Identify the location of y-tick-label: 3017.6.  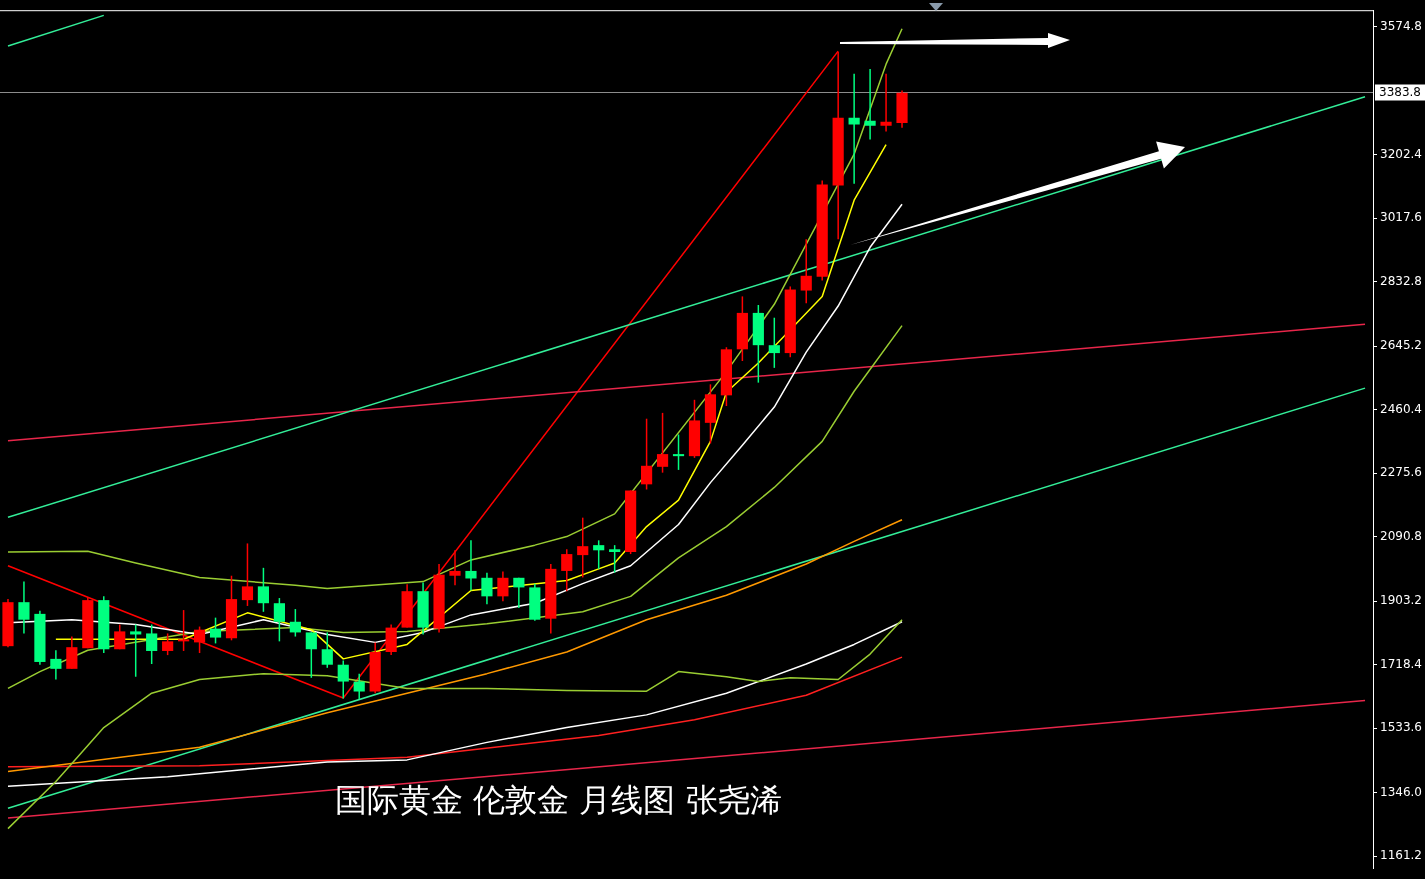
(1401, 217).